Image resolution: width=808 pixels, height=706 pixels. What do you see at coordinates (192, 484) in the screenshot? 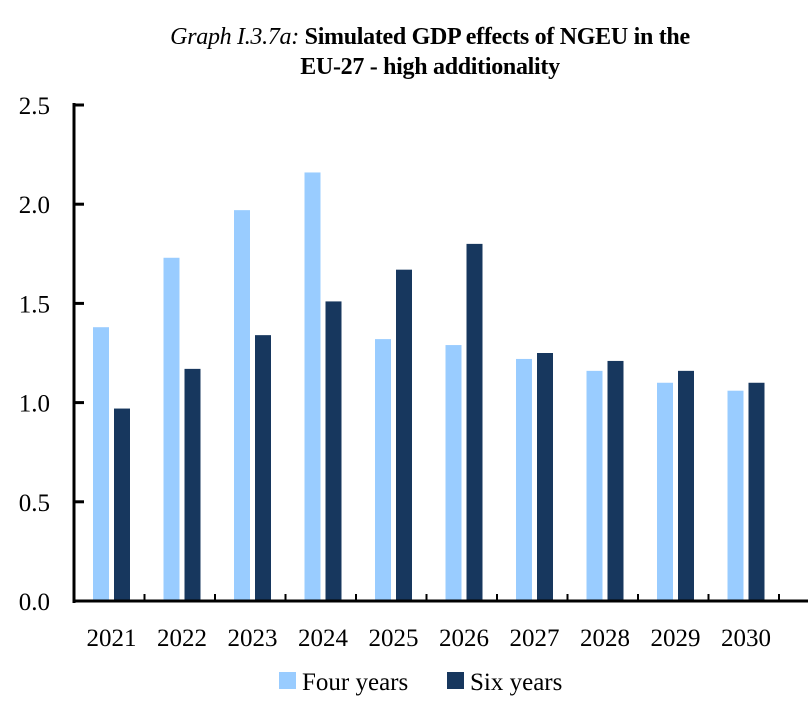
I see `bar-six-years-2022` at bounding box center [192, 484].